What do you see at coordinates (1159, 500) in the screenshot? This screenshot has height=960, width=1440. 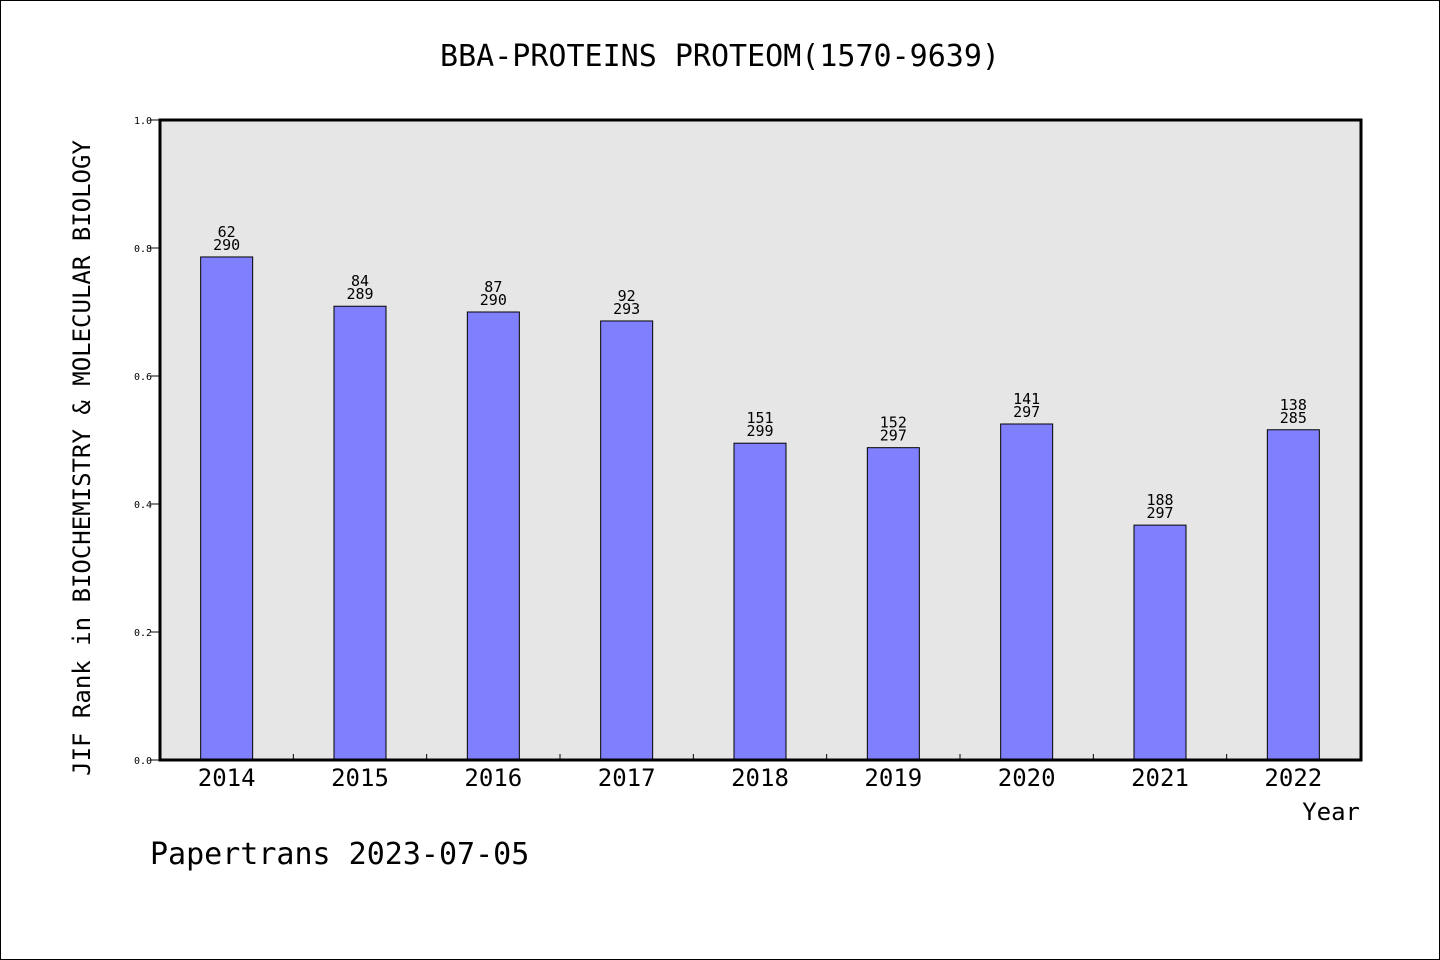 I see `bar-rank-label: 188` at bounding box center [1159, 500].